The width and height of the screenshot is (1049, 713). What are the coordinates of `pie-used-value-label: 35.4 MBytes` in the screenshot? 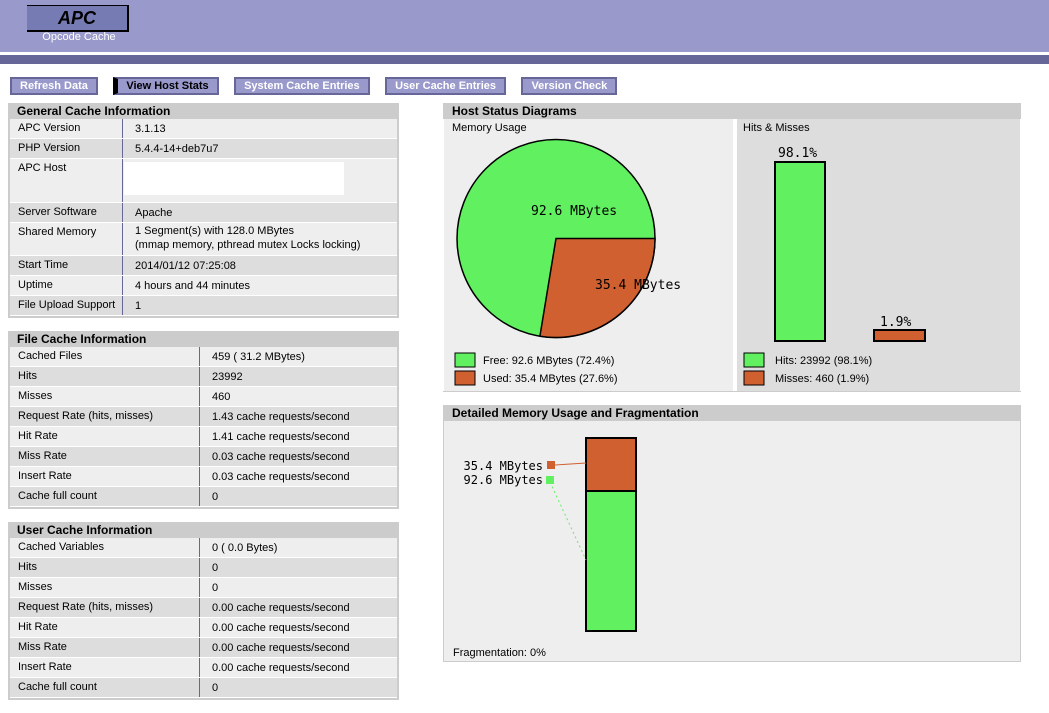 It's located at (638, 285).